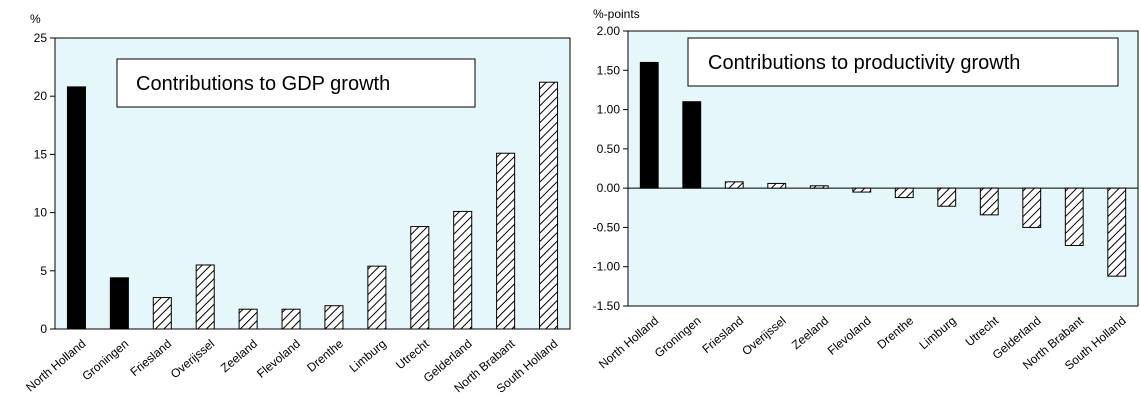 The width and height of the screenshot is (1141, 418). Describe the element at coordinates (609, 31) in the screenshot. I see `y-tick-label: 2.00` at that location.